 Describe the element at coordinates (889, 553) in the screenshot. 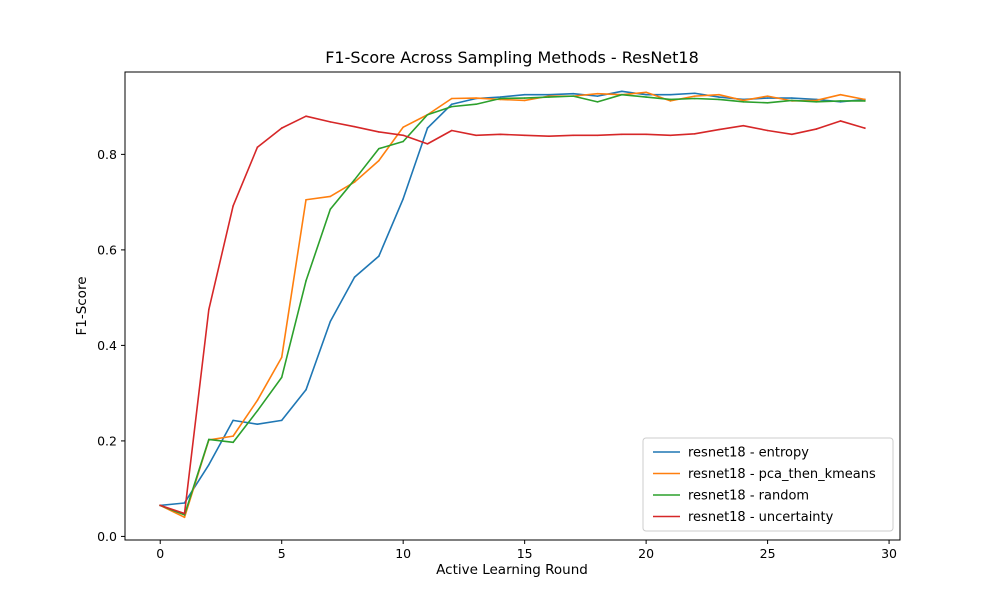

I see `x-tick-label: 30` at that location.